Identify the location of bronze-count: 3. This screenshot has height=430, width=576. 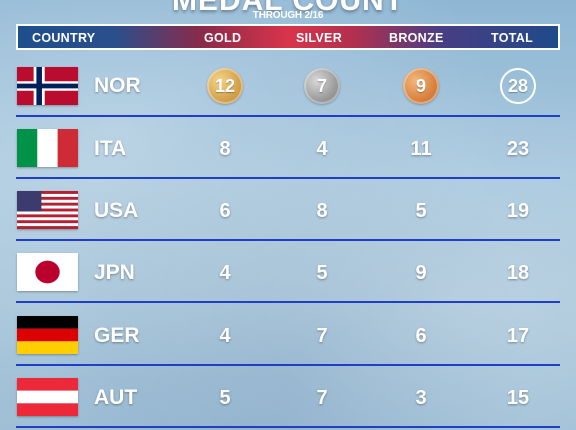
(421, 398).